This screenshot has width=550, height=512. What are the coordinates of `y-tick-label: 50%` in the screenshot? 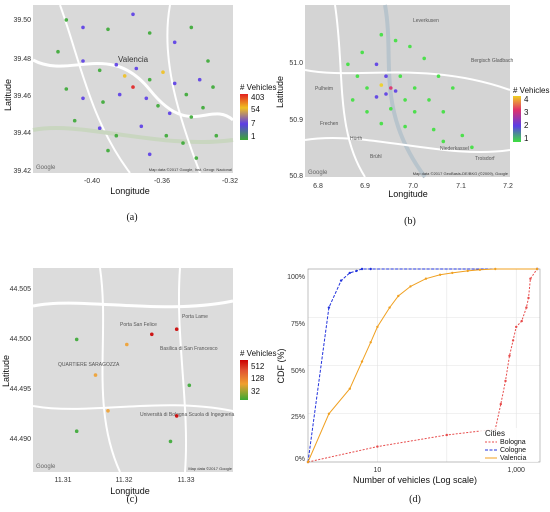 It's located at (298, 371).